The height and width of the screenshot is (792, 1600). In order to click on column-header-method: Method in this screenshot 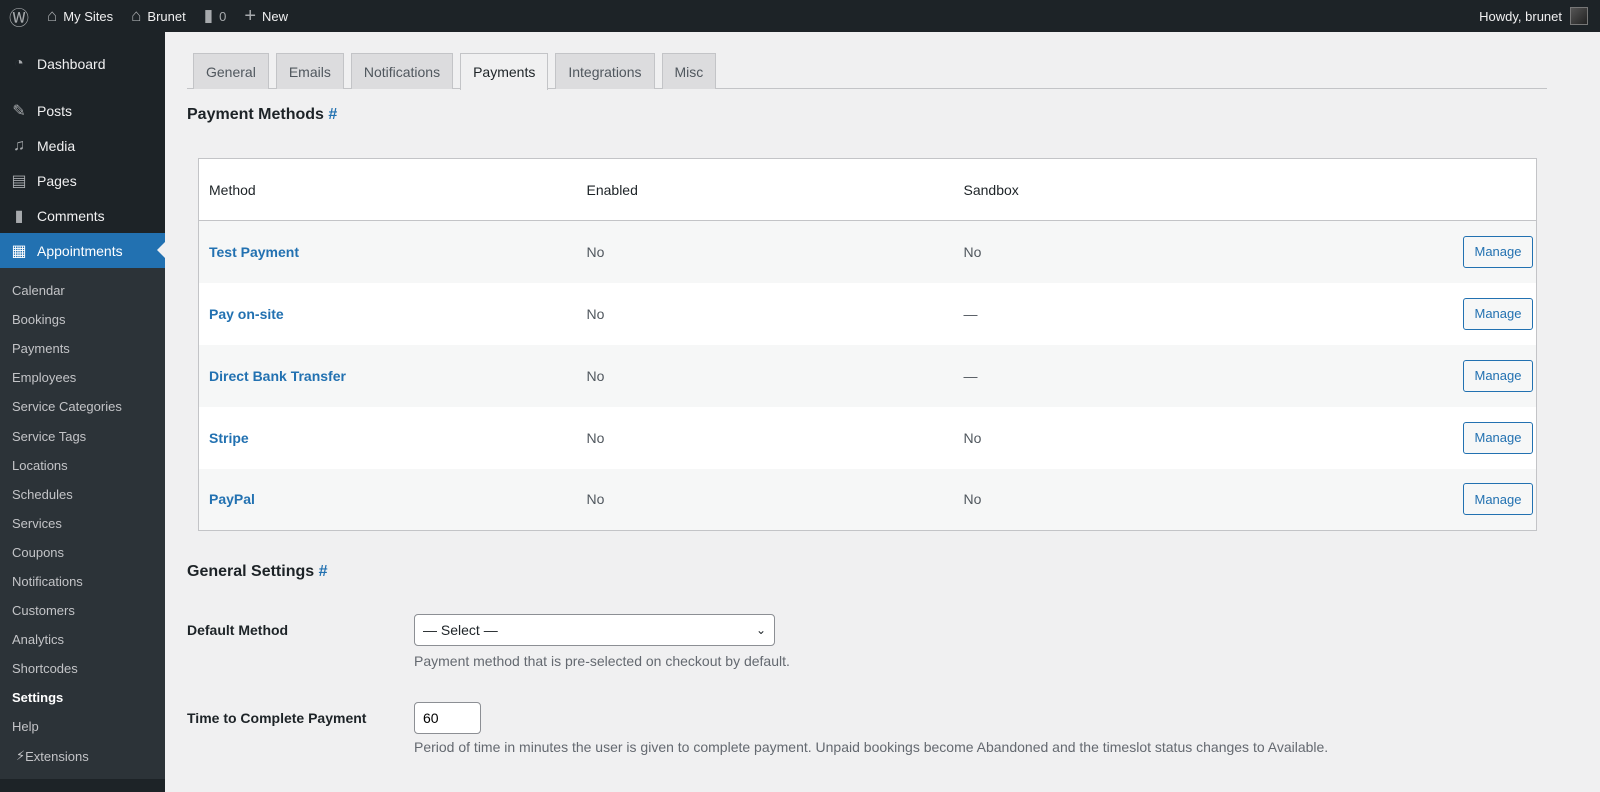, I will do `click(387, 189)`.